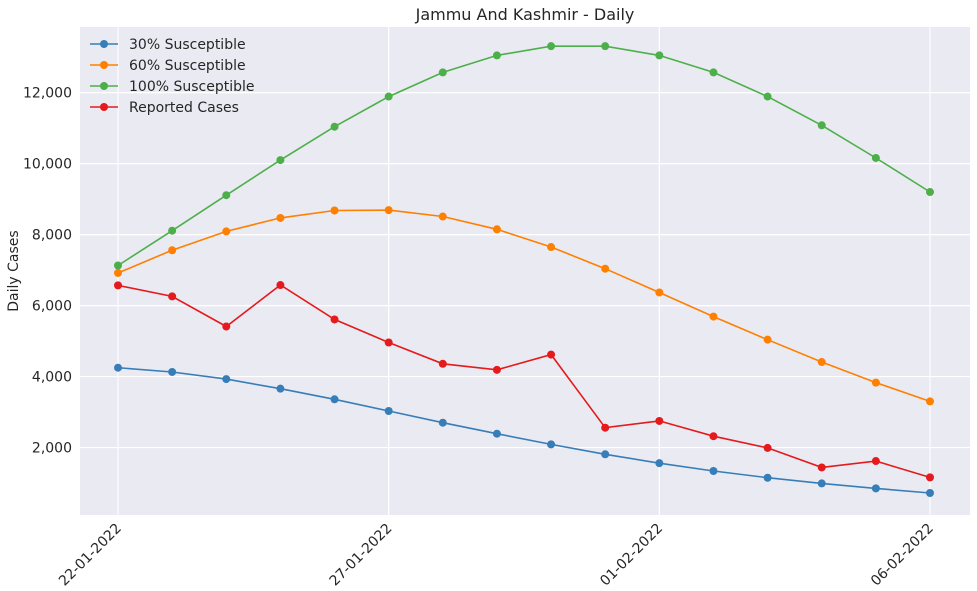  I want to click on legend-item: 100% Susceptible, so click(172, 87).